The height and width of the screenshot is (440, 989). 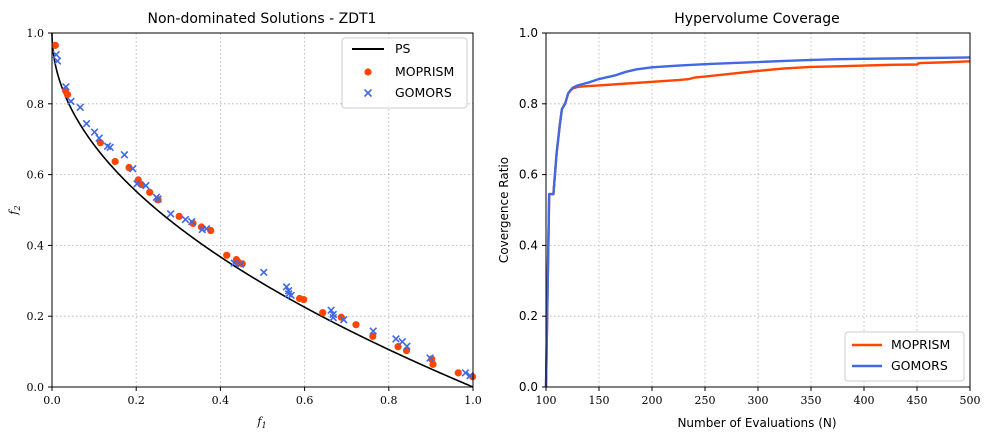 What do you see at coordinates (758, 400) in the screenshot?
I see `x-tick-label: 300` at bounding box center [758, 400].